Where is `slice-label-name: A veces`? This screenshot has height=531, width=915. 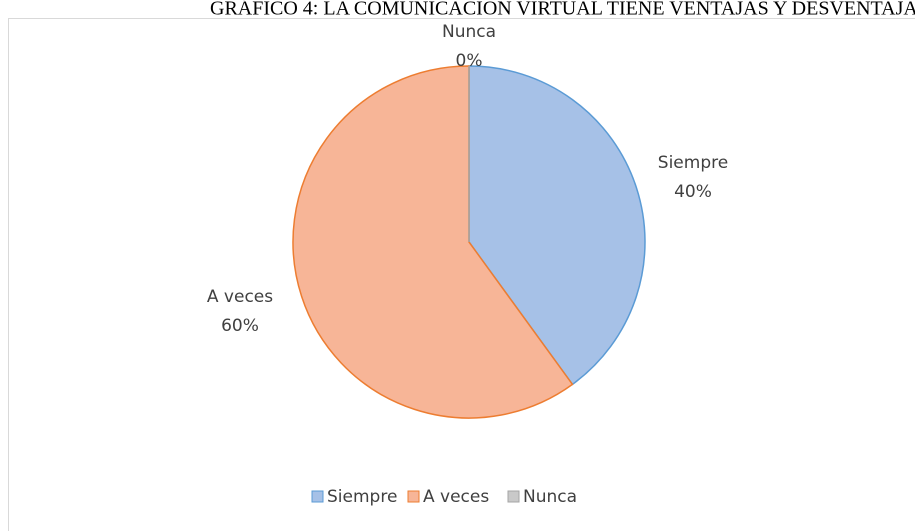
slice-label-name: A veces is located at coordinates (240, 297).